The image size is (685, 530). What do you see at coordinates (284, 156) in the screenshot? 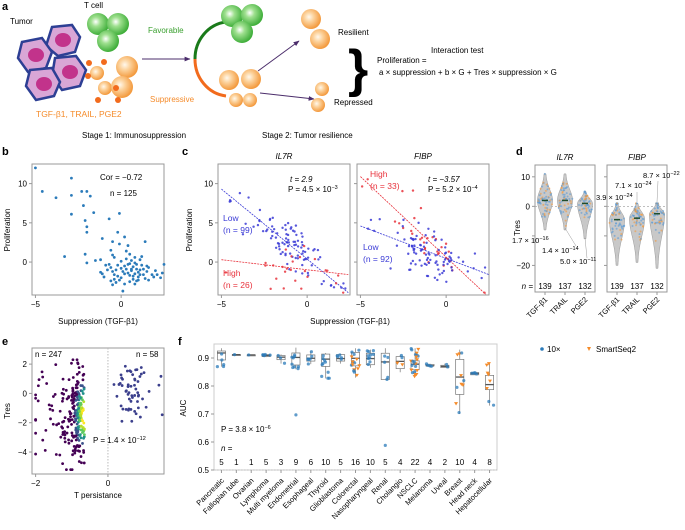
I see `panel-title: IL7R` at bounding box center [284, 156].